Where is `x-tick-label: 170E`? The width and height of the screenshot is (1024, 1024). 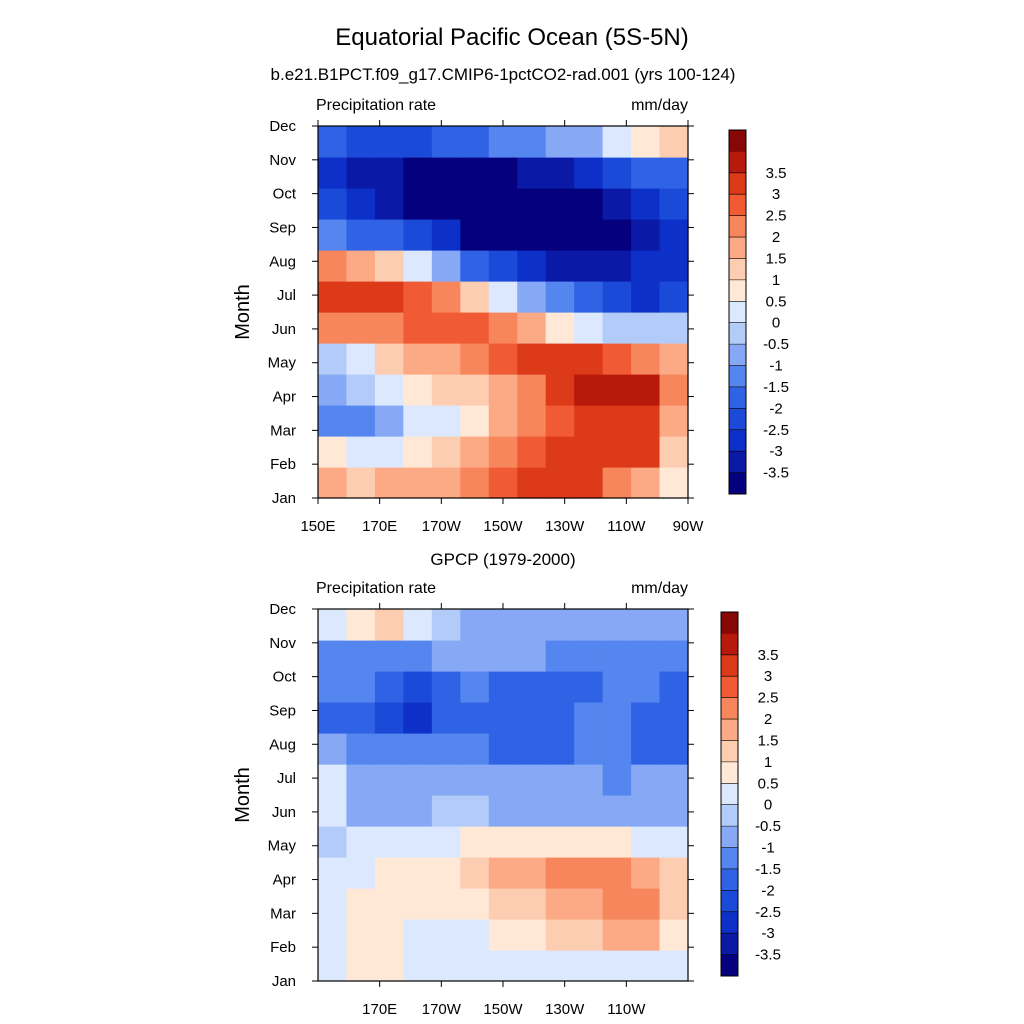 x-tick-label: 170E is located at coordinates (379, 526).